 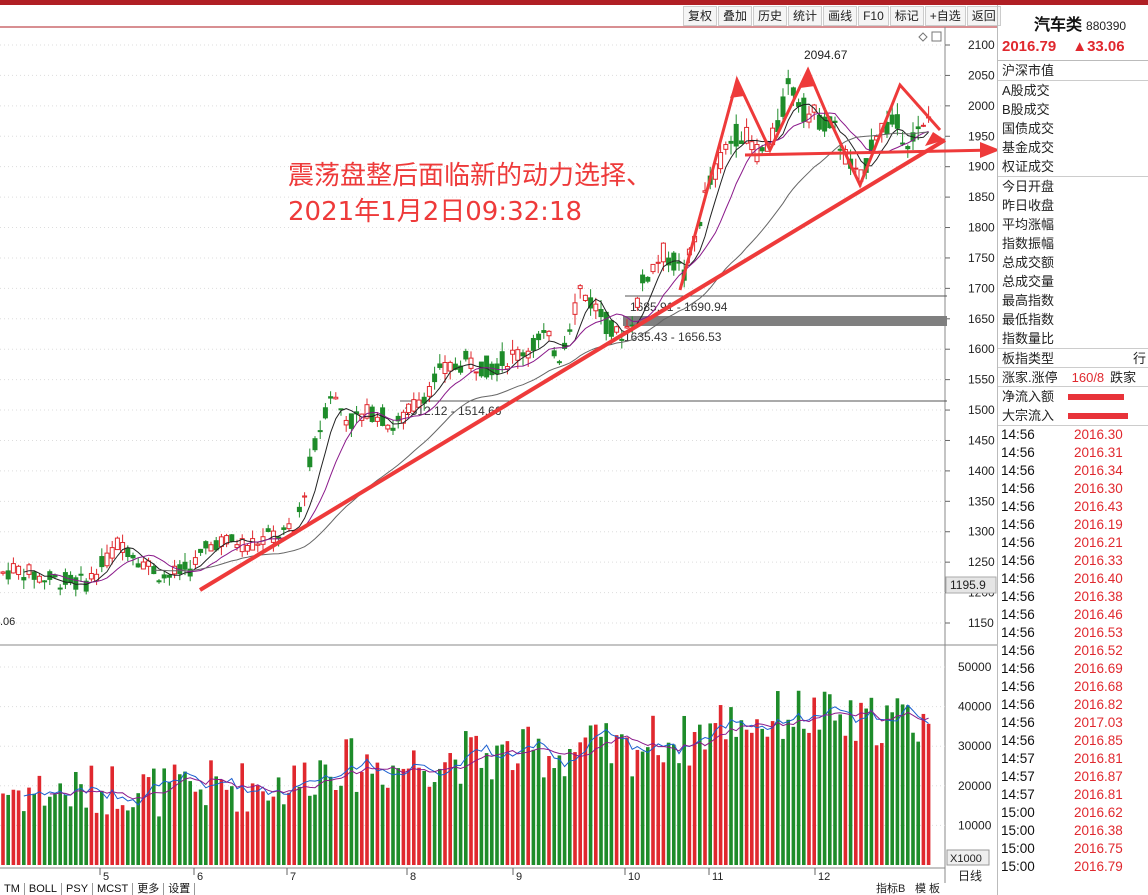 What do you see at coordinates (770, 16) in the screenshot?
I see `toolbar-button-2: 历史` at bounding box center [770, 16].